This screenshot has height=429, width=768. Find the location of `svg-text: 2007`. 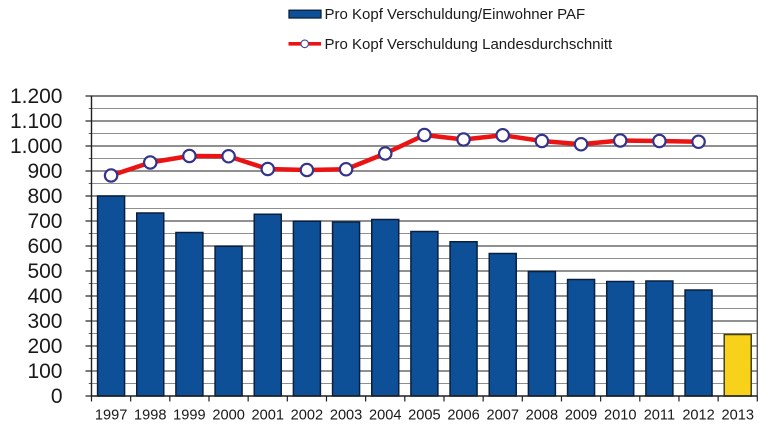

svg-text: 2007 is located at coordinates (502, 416).